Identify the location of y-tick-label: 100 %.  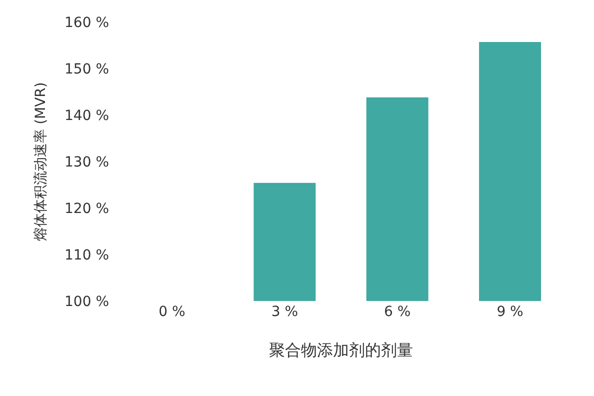
(86, 302).